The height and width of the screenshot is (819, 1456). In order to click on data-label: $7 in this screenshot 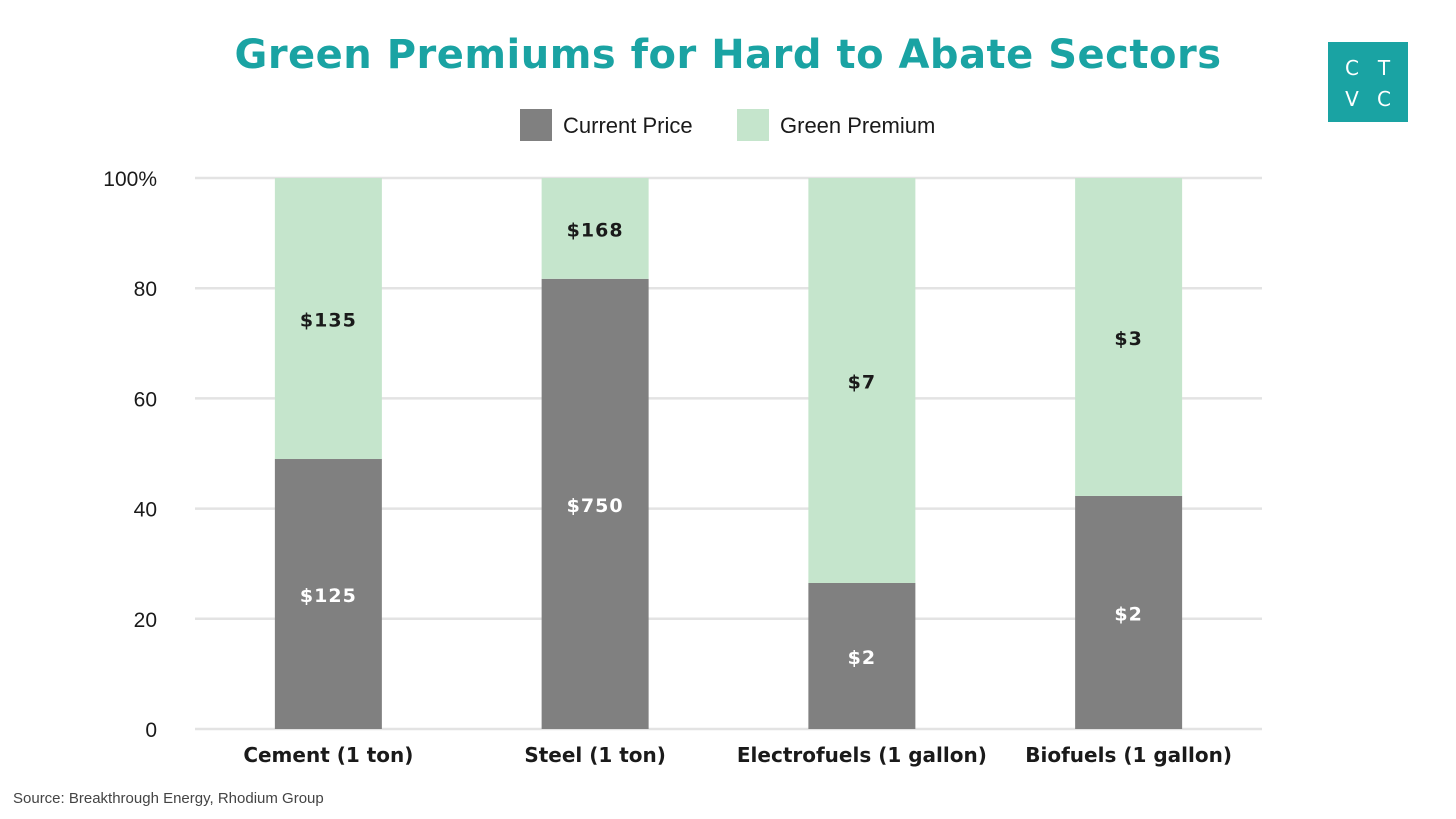, I will do `click(862, 382)`.